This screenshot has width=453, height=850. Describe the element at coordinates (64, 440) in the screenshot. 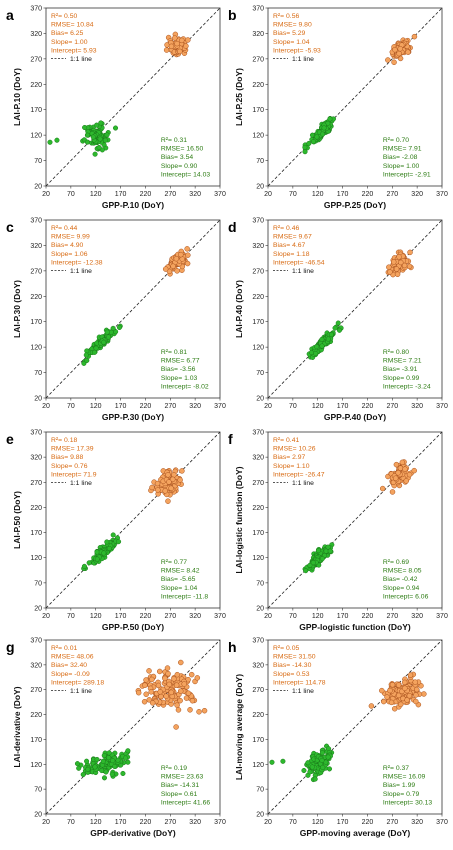

I see `autumn-stat: R²= 0.18` at that location.